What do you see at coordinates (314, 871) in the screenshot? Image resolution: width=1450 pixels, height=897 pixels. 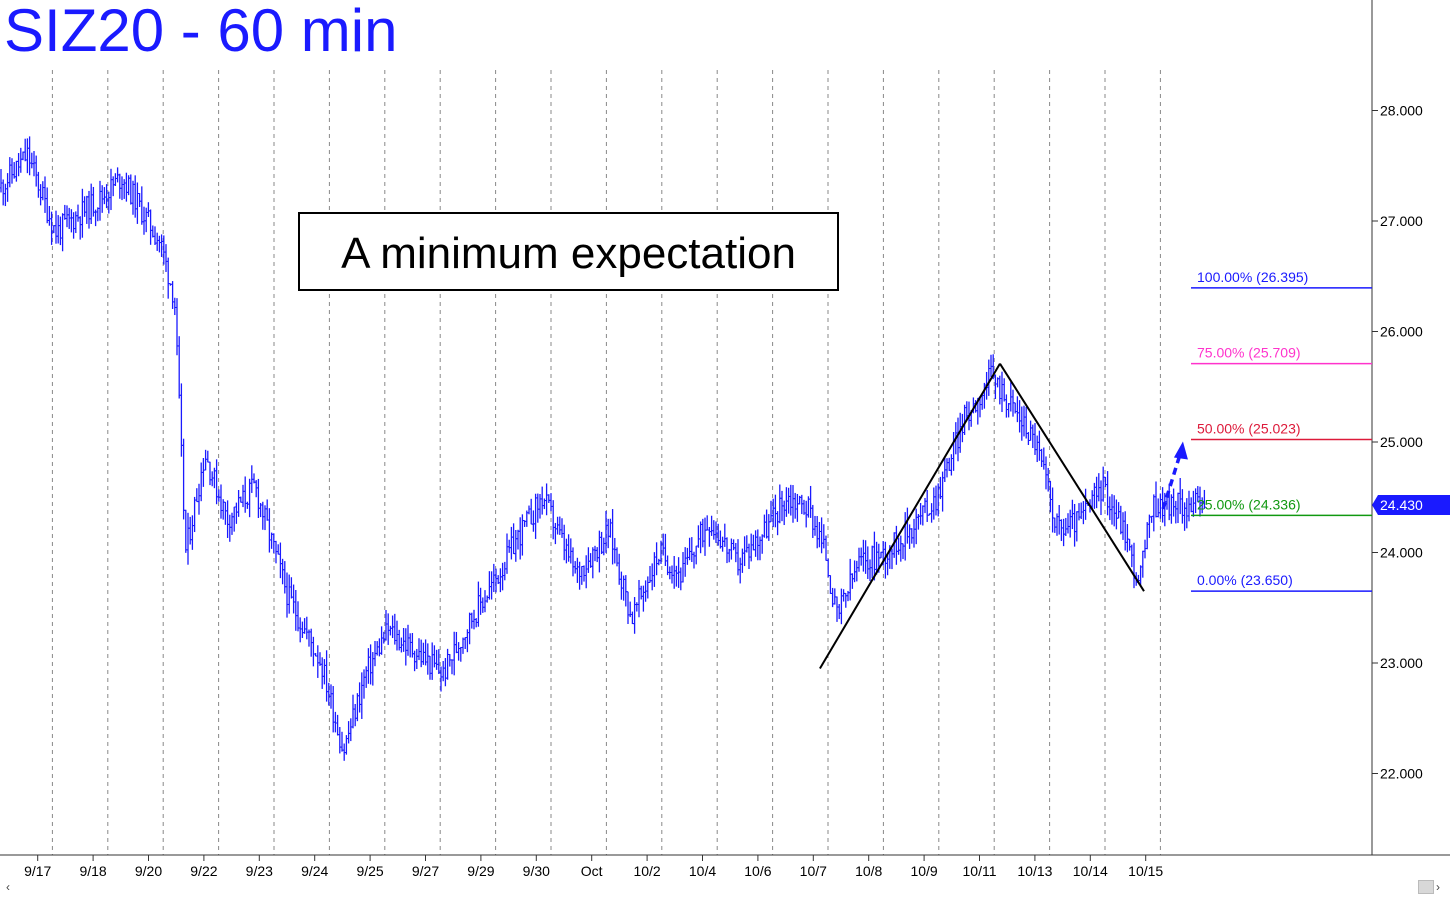 I see `x-tick-label: 9/24` at bounding box center [314, 871].